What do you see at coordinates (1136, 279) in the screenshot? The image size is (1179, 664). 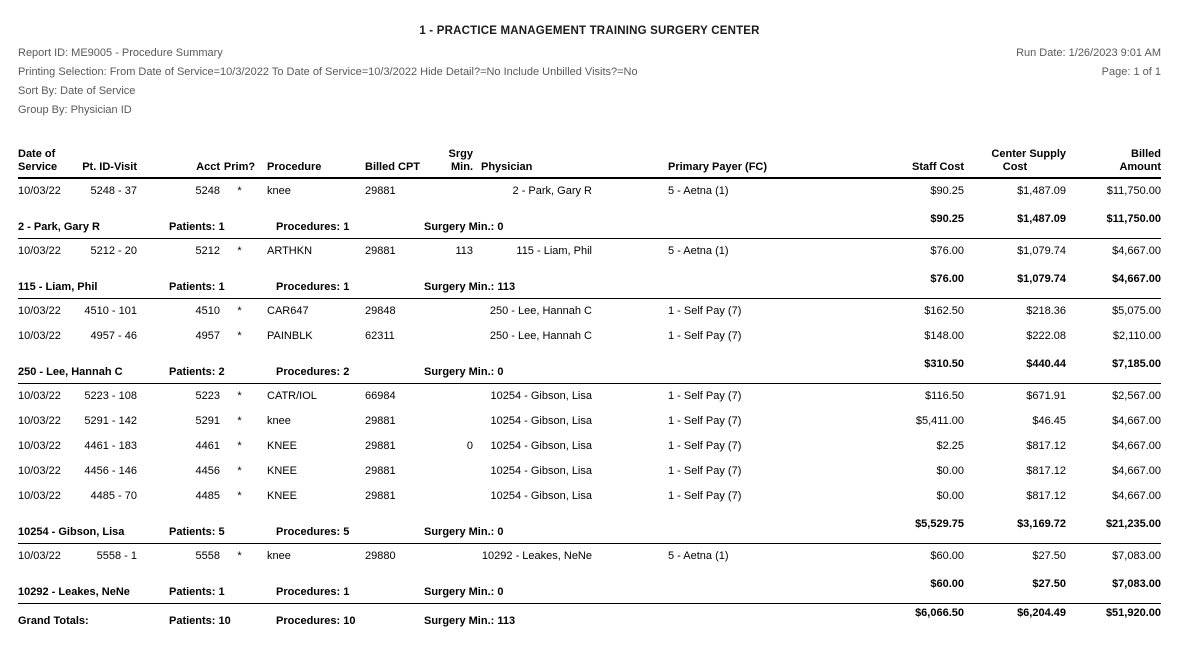 I see `subtotal-billed-amount: $4,667.00` at bounding box center [1136, 279].